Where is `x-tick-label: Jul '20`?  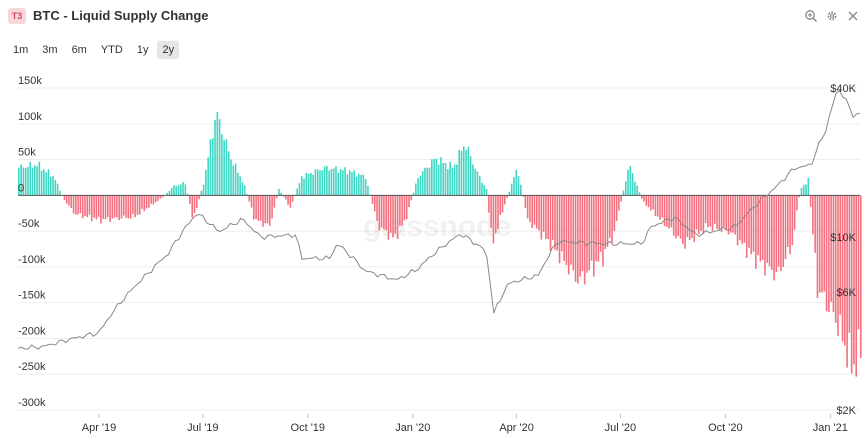
x-tick-label: Jul '20 is located at coordinates (620, 428).